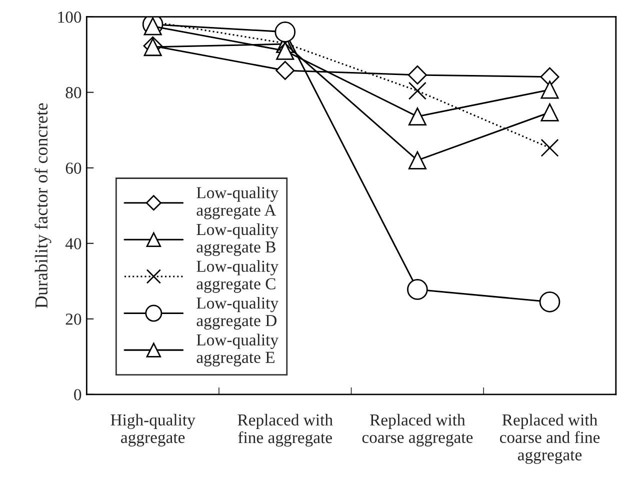 Image resolution: width=619 pixels, height=481 pixels. I want to click on legend-label: Low-quality aggregate D, so click(237, 313).